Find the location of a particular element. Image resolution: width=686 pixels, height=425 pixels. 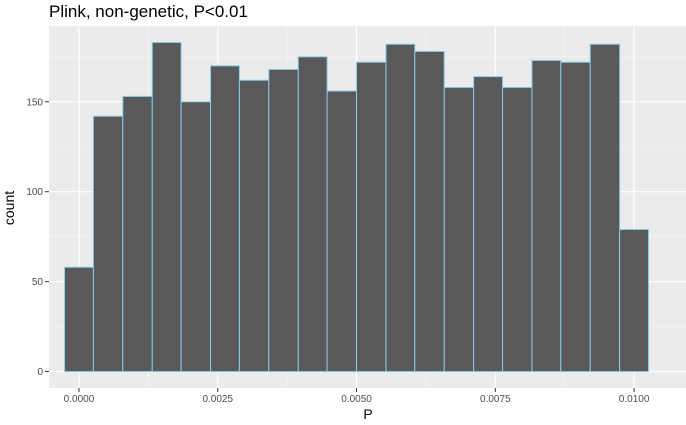

y-axis: 0 50 100 150 is located at coordinates (37, 237).